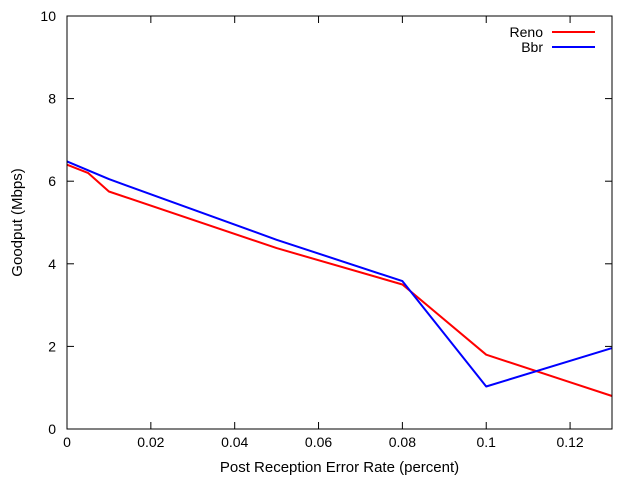 This screenshot has height=480, width=640. What do you see at coordinates (150, 442) in the screenshot?
I see `x-tick-label: 0.02` at bounding box center [150, 442].